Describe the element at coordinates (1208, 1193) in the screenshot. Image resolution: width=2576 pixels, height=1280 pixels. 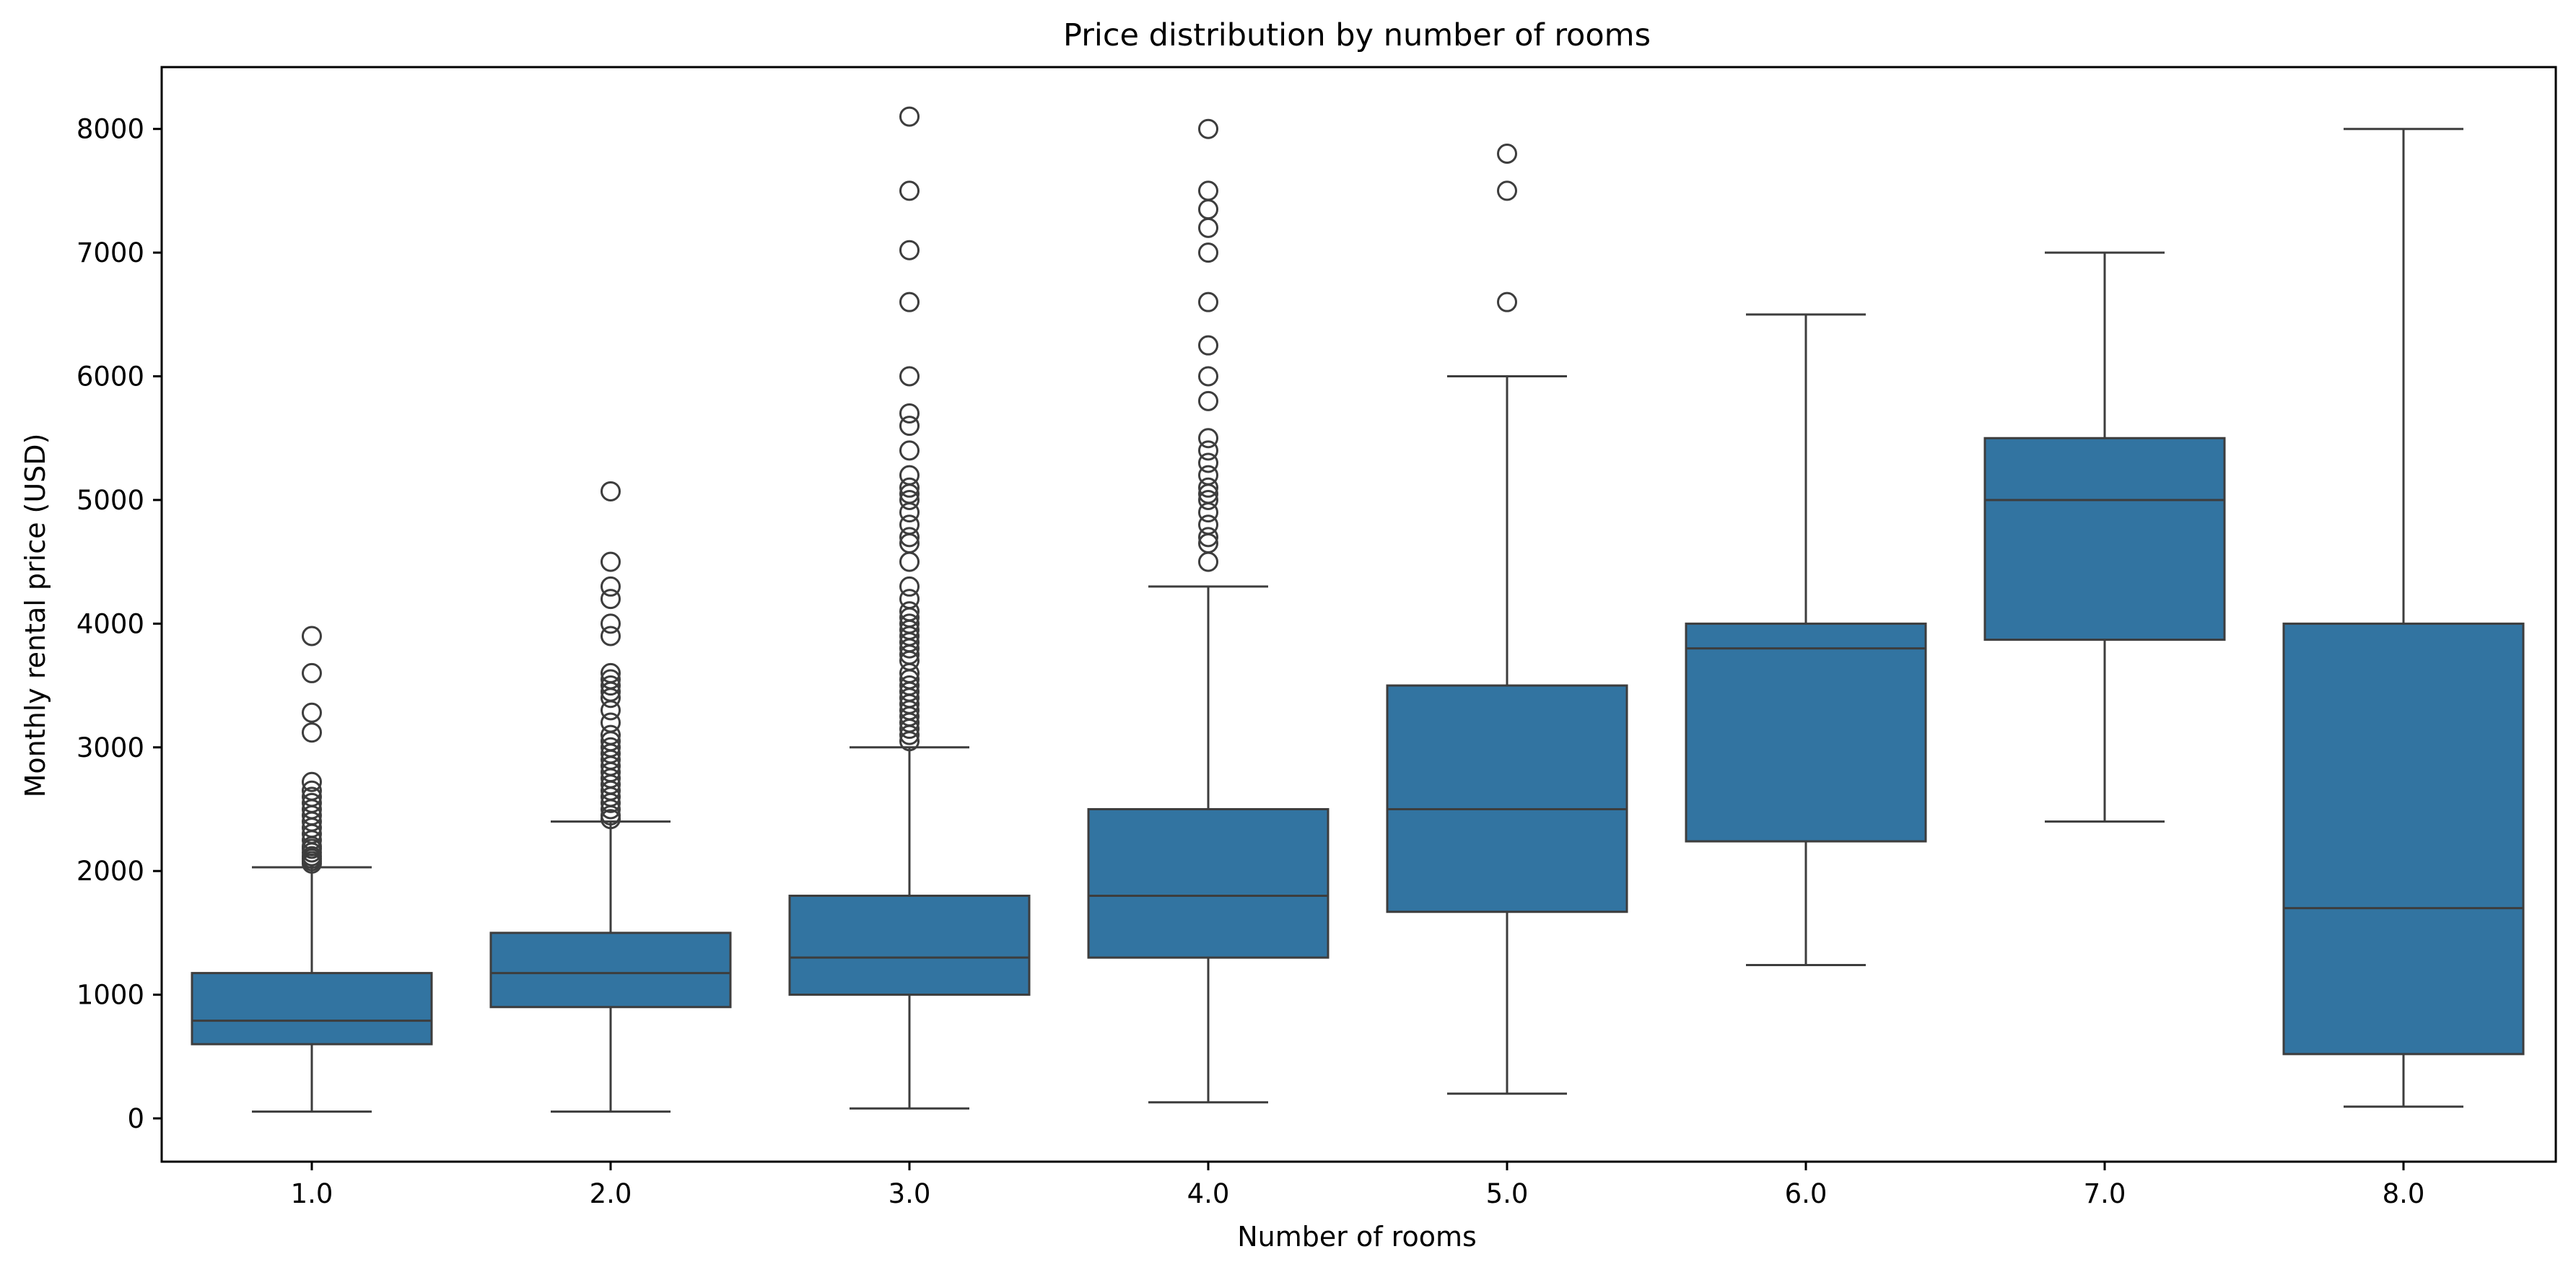
I see `x-tick-label: 4.0` at that location.